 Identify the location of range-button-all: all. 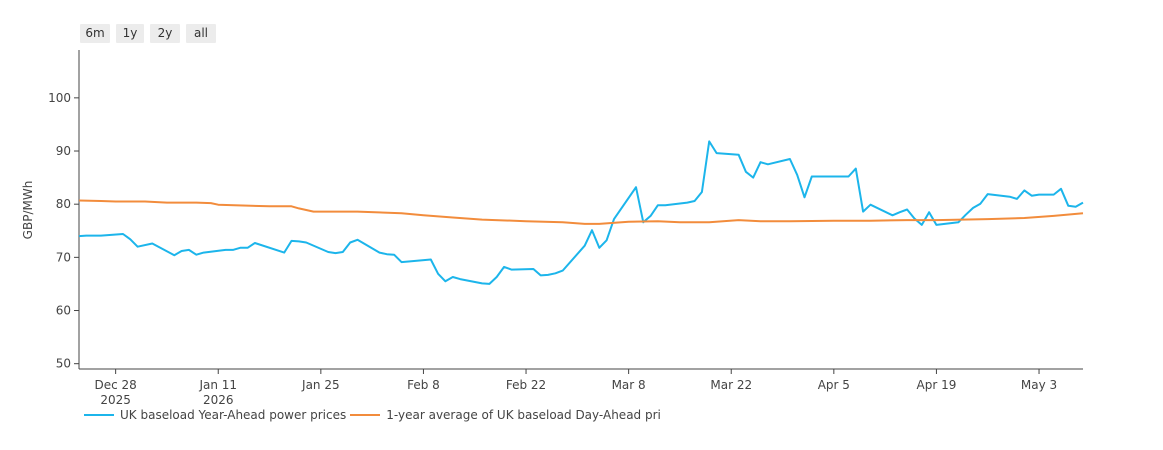
(201, 33).